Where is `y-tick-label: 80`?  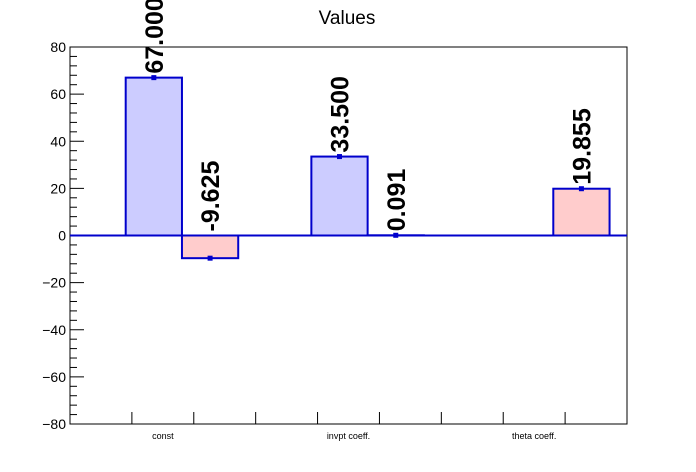 y-tick-label: 80 is located at coordinates (58, 47).